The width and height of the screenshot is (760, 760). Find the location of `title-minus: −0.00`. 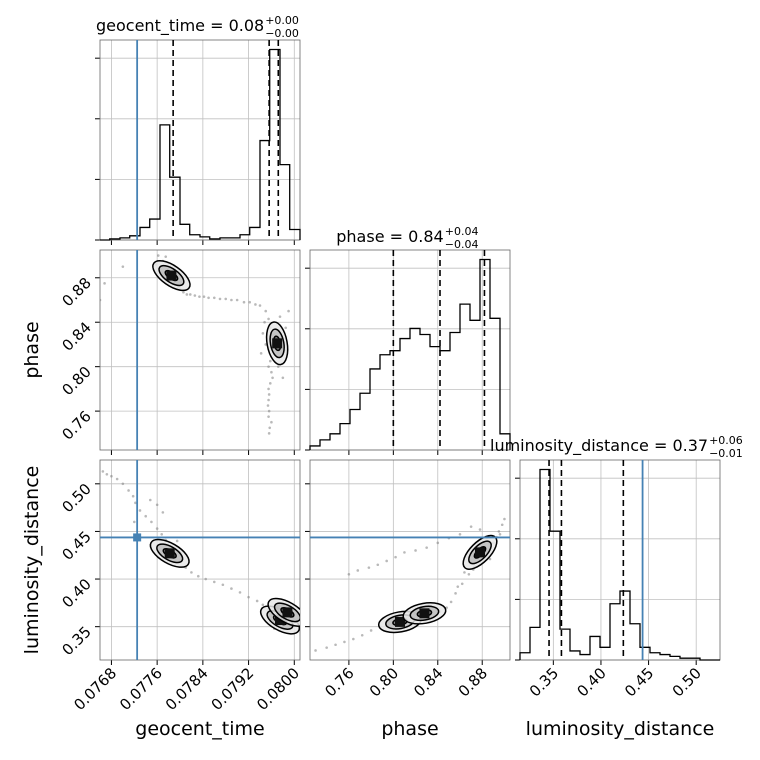

title-minus: −0.00 is located at coordinates (282, 33).